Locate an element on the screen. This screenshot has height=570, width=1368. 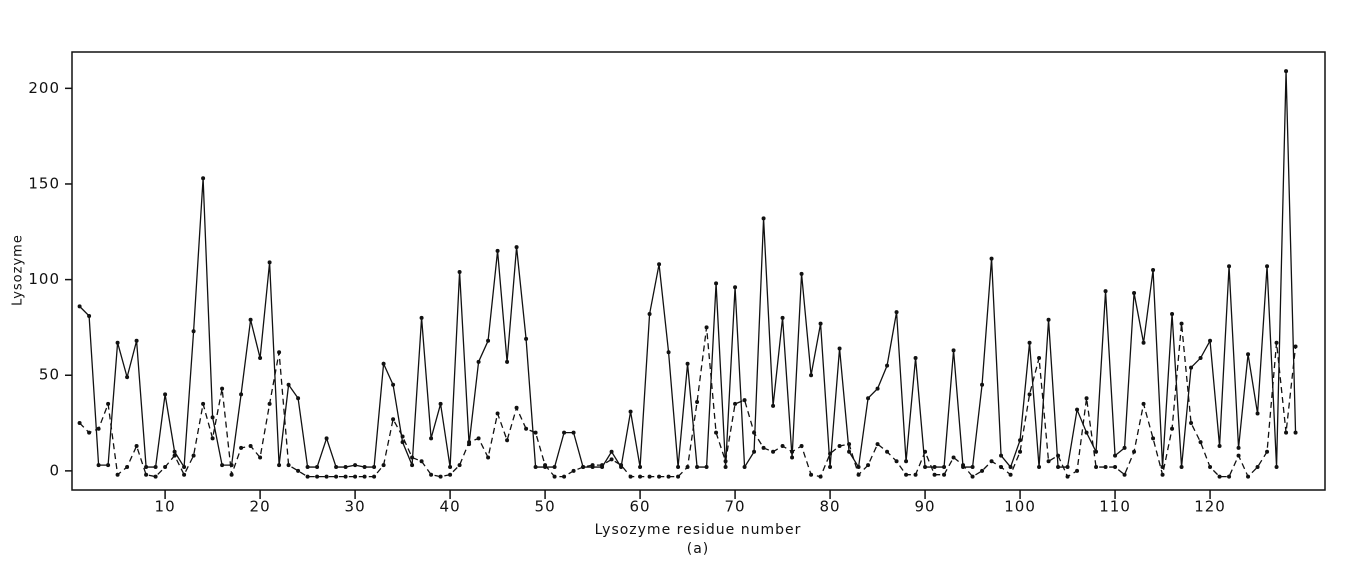
annotation: (a) is located at coordinates (698, 549).